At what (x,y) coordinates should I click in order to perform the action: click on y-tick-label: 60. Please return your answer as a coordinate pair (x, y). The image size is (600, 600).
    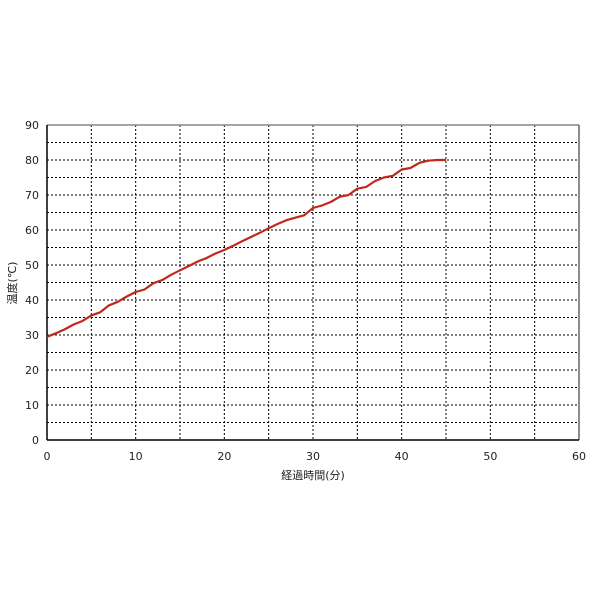
    Looking at the image, I should click on (32, 230).